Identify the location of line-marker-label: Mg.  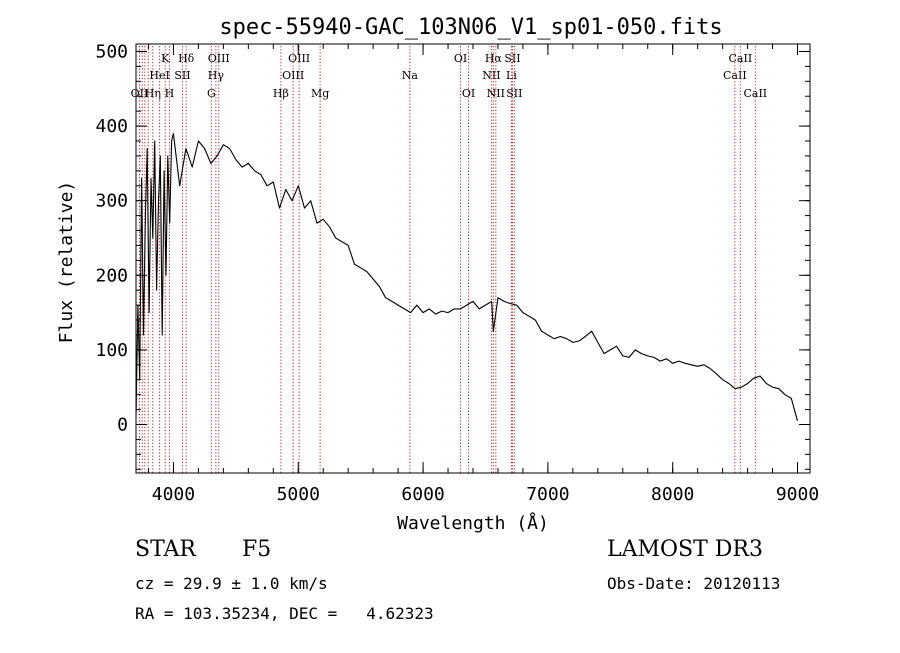
(320, 93).